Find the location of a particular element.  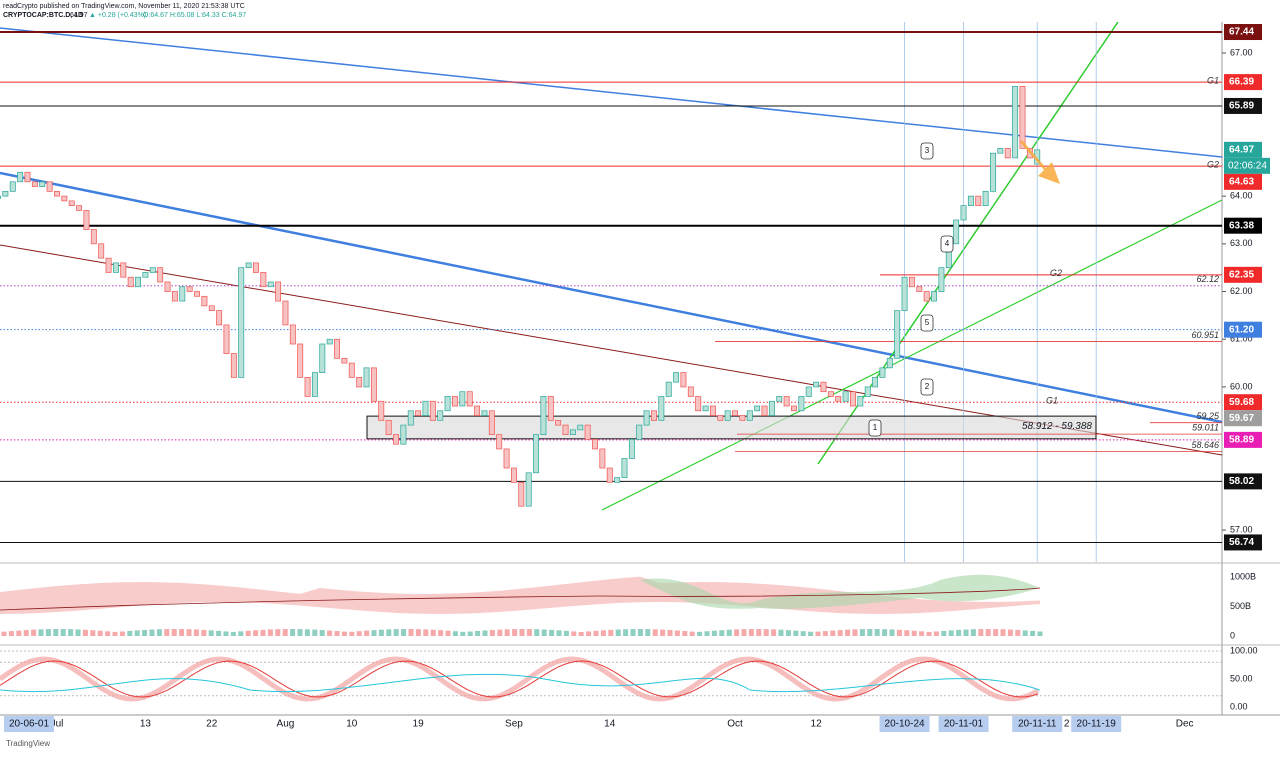

countdown: 02:06:24 is located at coordinates (1247, 165).